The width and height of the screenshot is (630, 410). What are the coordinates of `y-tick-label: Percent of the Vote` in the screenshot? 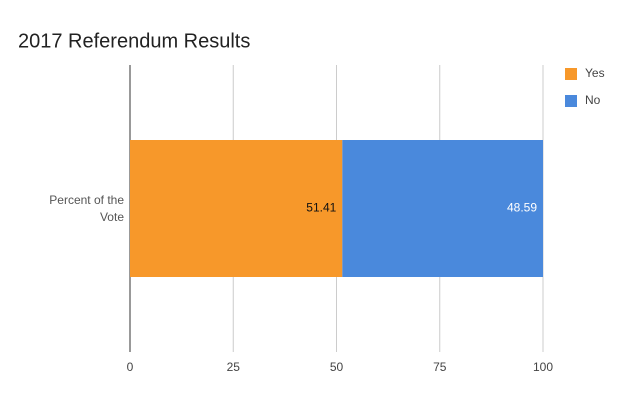 It's located at (86, 208).